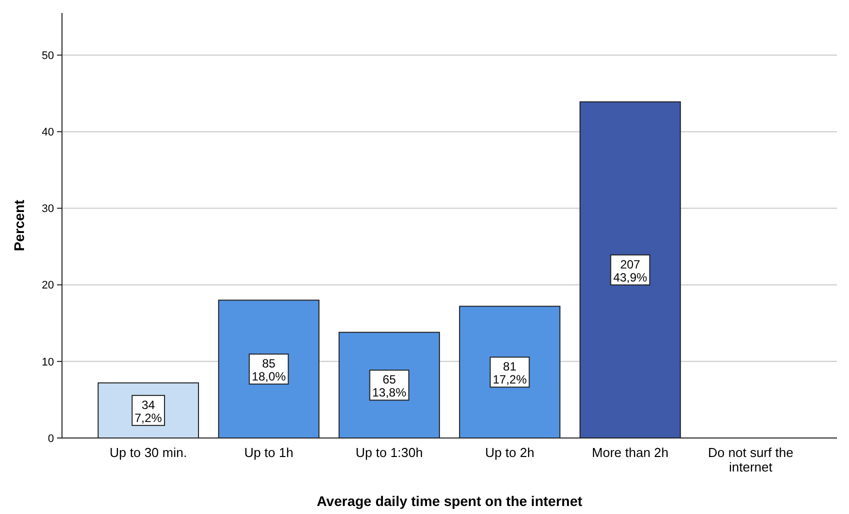  What do you see at coordinates (148, 452) in the screenshot?
I see `x-tick-label: Up to 30 min.` at bounding box center [148, 452].